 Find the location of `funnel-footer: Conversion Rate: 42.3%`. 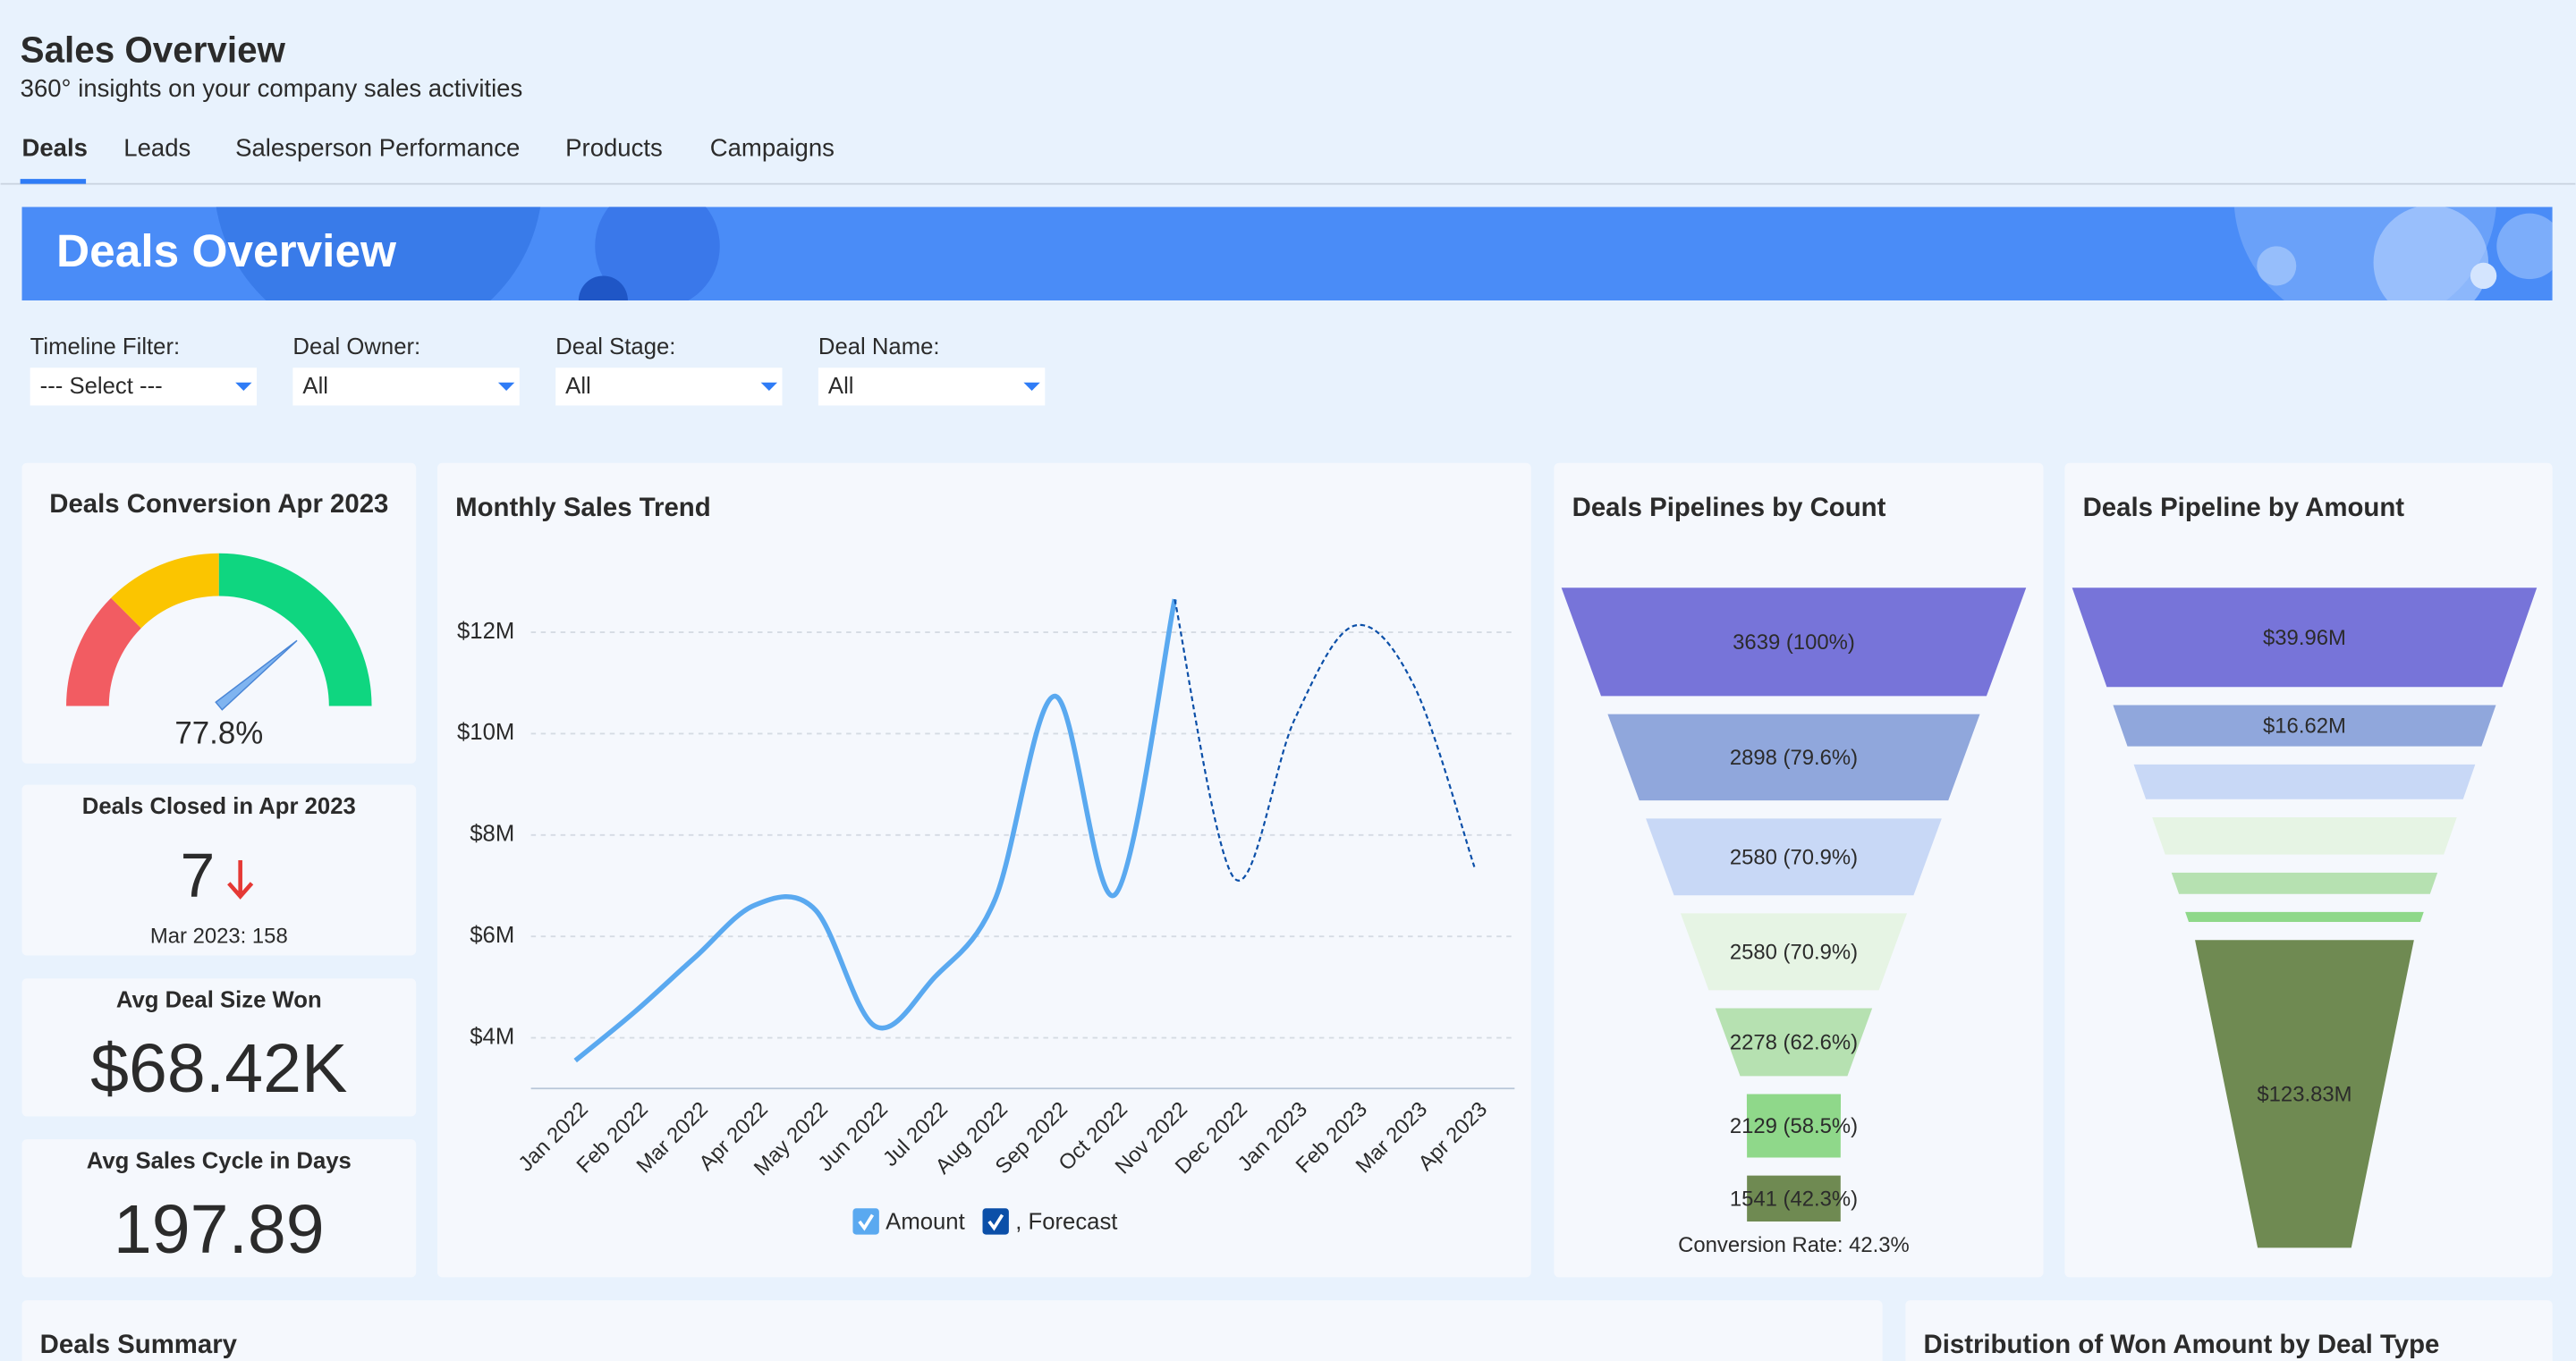

funnel-footer: Conversion Rate: 42.3% is located at coordinates (1794, 1245).